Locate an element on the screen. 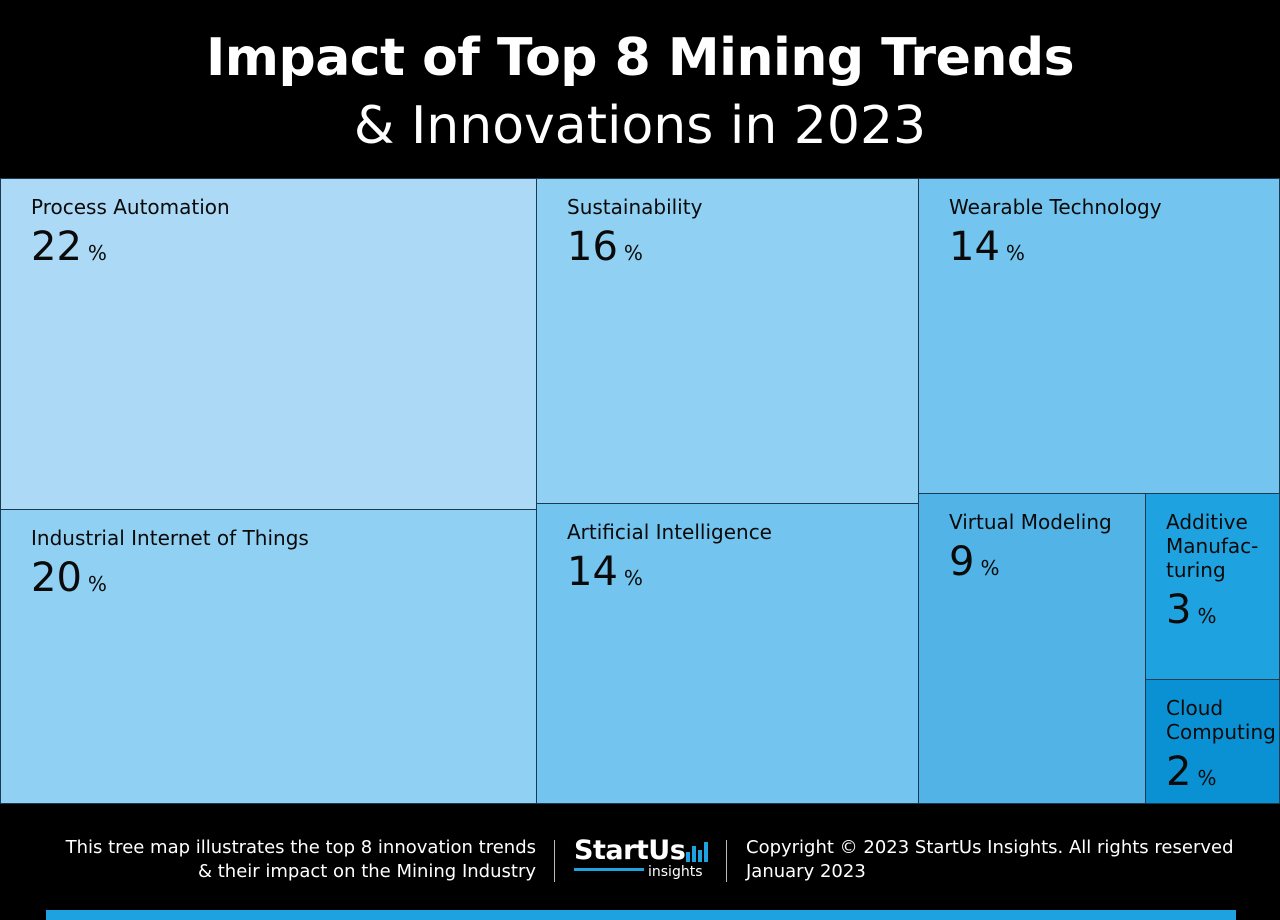 The width and height of the screenshot is (1280, 920). tile-label: Additive Manufac-turing is located at coordinates (1212, 546).